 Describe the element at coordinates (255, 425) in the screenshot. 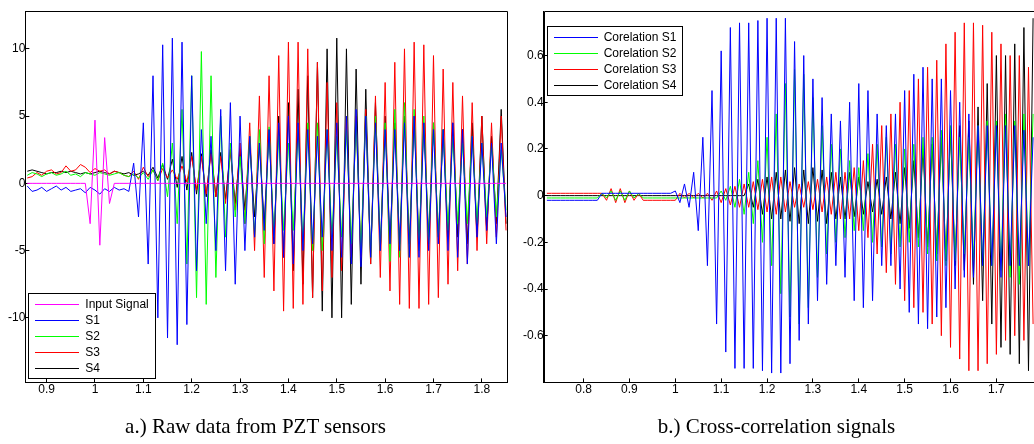

I see `text: a.) Raw data from PZT sensors` at that location.